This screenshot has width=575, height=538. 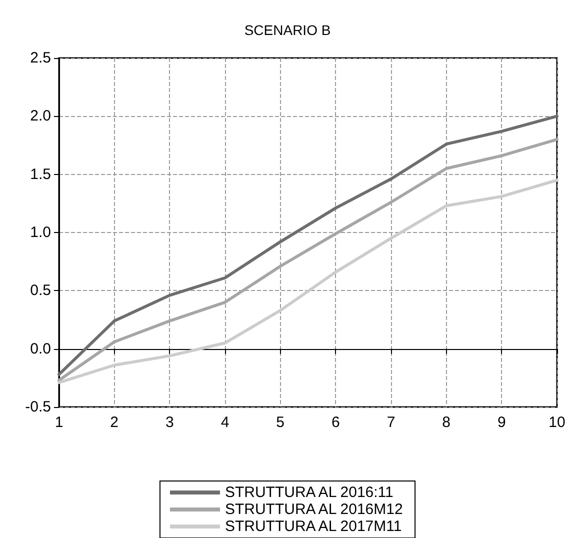 What do you see at coordinates (59, 422) in the screenshot?
I see `x-tick-label: 1` at bounding box center [59, 422].